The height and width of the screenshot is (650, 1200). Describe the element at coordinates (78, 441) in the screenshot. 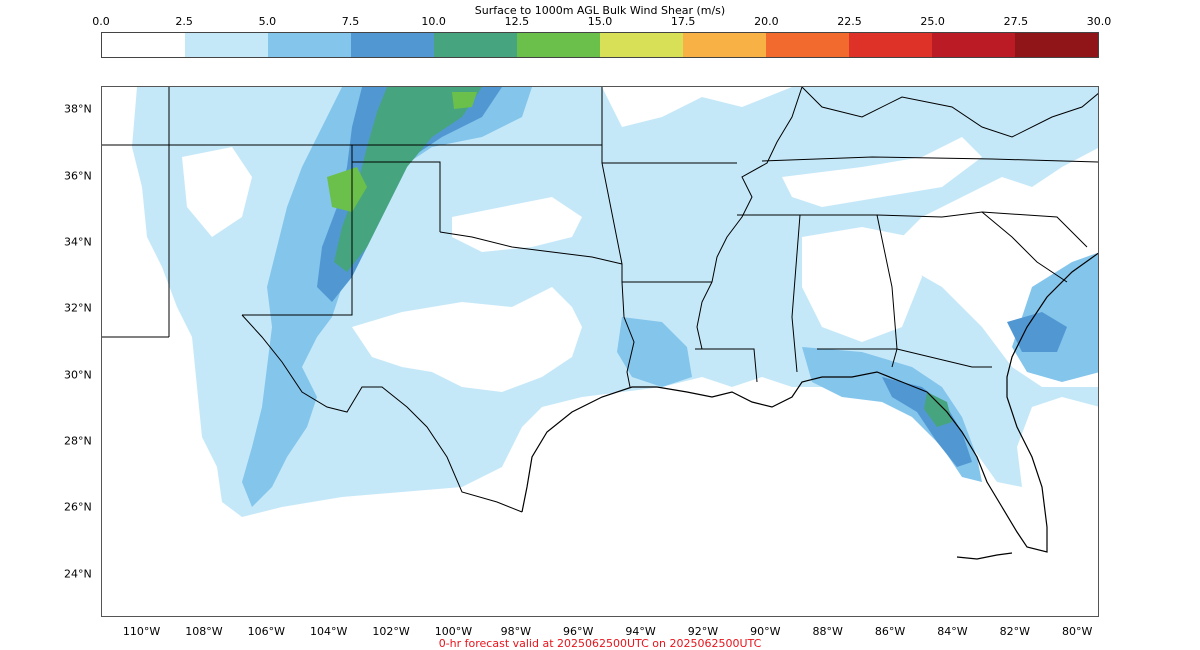

I see `latitude-label: 28°N` at that location.